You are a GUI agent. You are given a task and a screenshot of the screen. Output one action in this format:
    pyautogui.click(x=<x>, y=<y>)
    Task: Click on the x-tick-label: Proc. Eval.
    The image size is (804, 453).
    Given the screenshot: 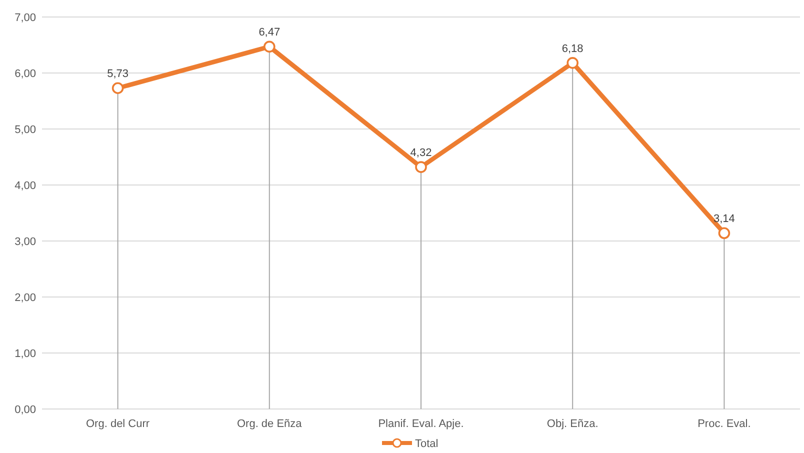 What is the action you would take?
    pyautogui.click(x=724, y=424)
    